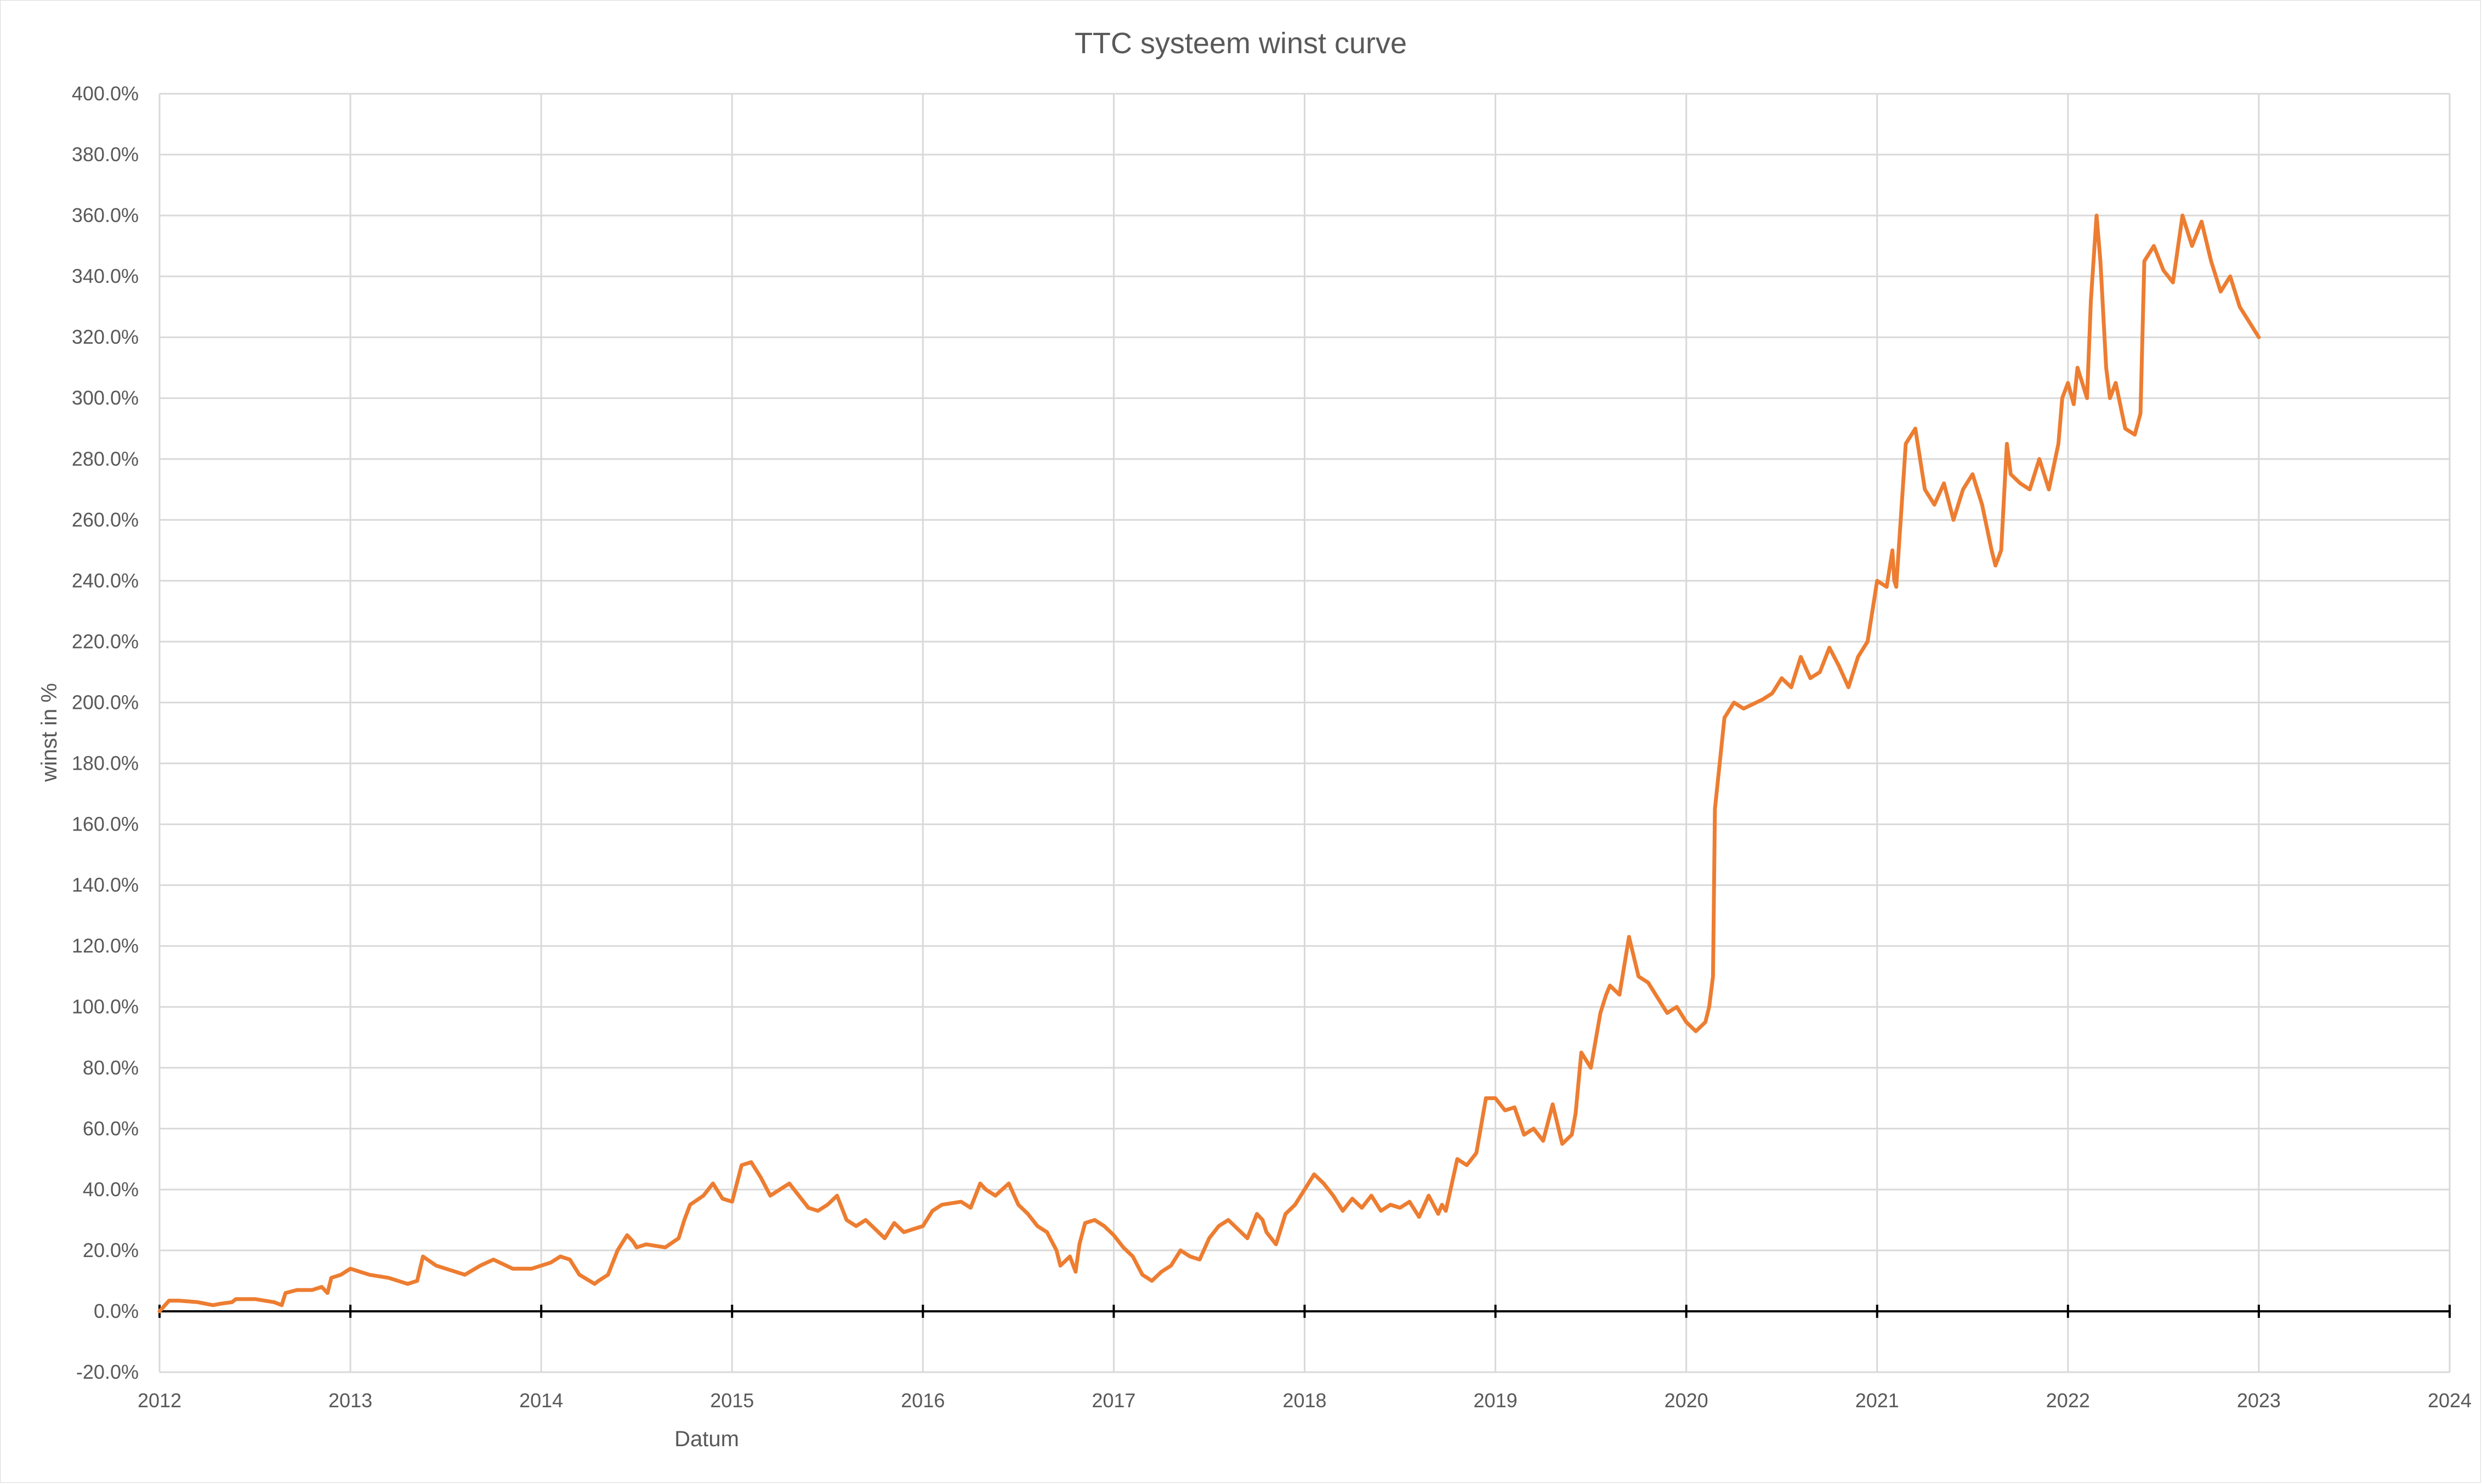 The height and width of the screenshot is (1484, 2482). Describe the element at coordinates (350, 1400) in the screenshot. I see `x-tick-label: 2013` at that location.